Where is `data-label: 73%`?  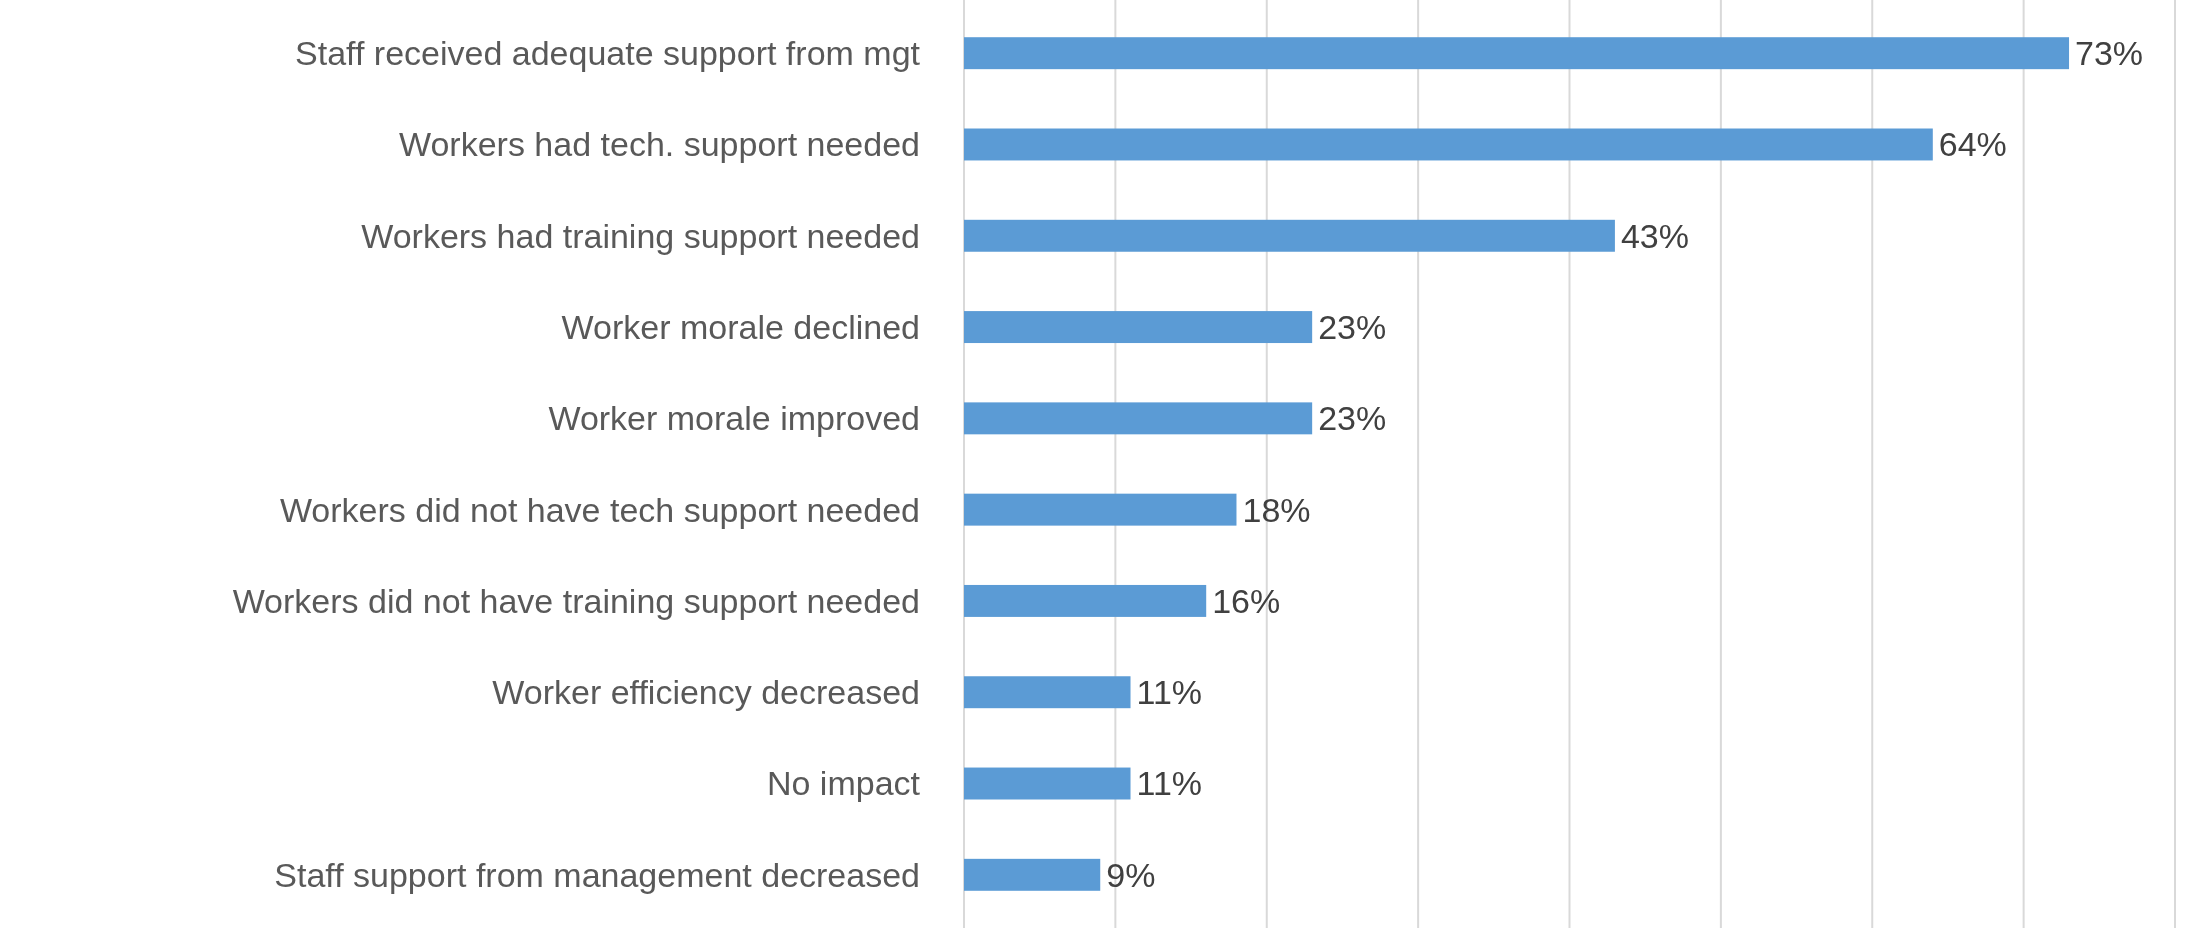
data-label: 73% is located at coordinates (2109, 53).